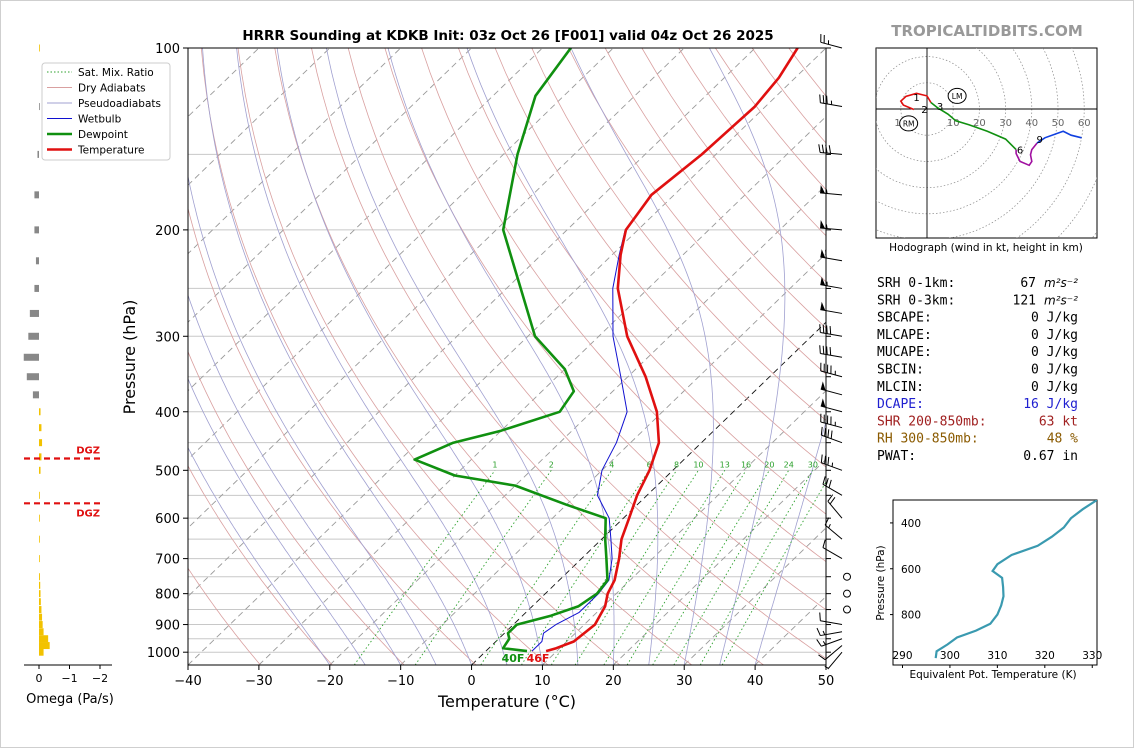 The height and width of the screenshot is (748, 1134). I want to click on theta-e-x-tick-label: 300, so click(950, 656).